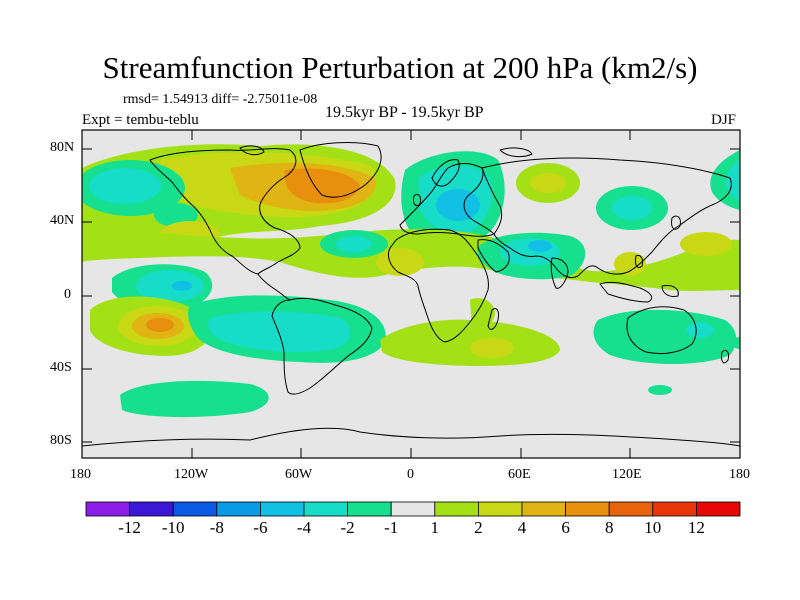 This screenshot has height=600, width=800. Describe the element at coordinates (391, 527) in the screenshot. I see `colorbar-label-6: -1` at that location.